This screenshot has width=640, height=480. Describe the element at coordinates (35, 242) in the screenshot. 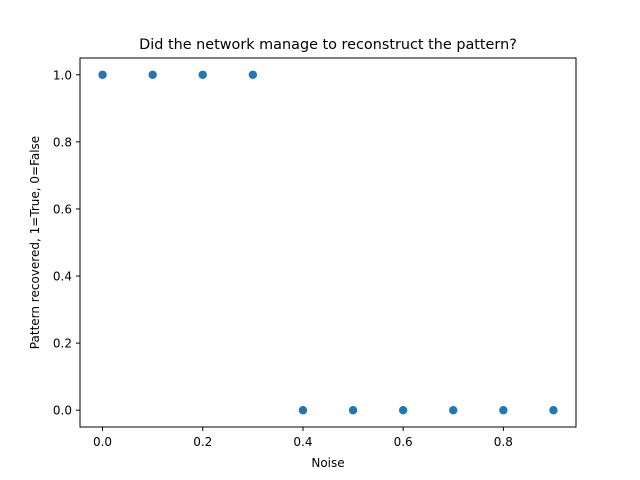

I see `y-axis-label: Pattern recovered, 1=True, 0=False` at that location.